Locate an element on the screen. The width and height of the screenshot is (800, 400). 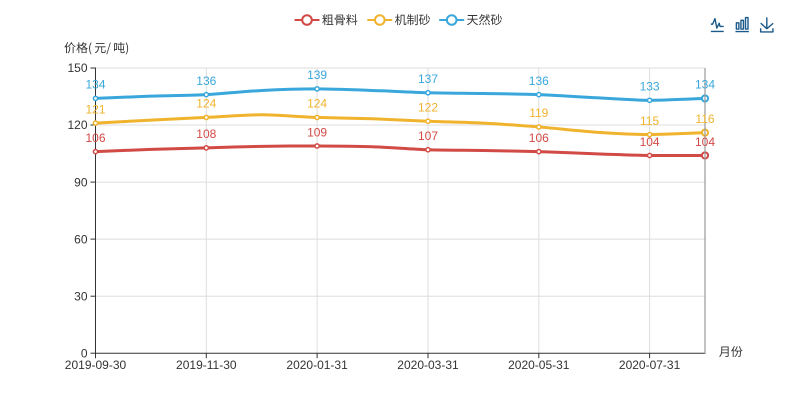
svg-text: 2020-05-31 is located at coordinates (539, 365).